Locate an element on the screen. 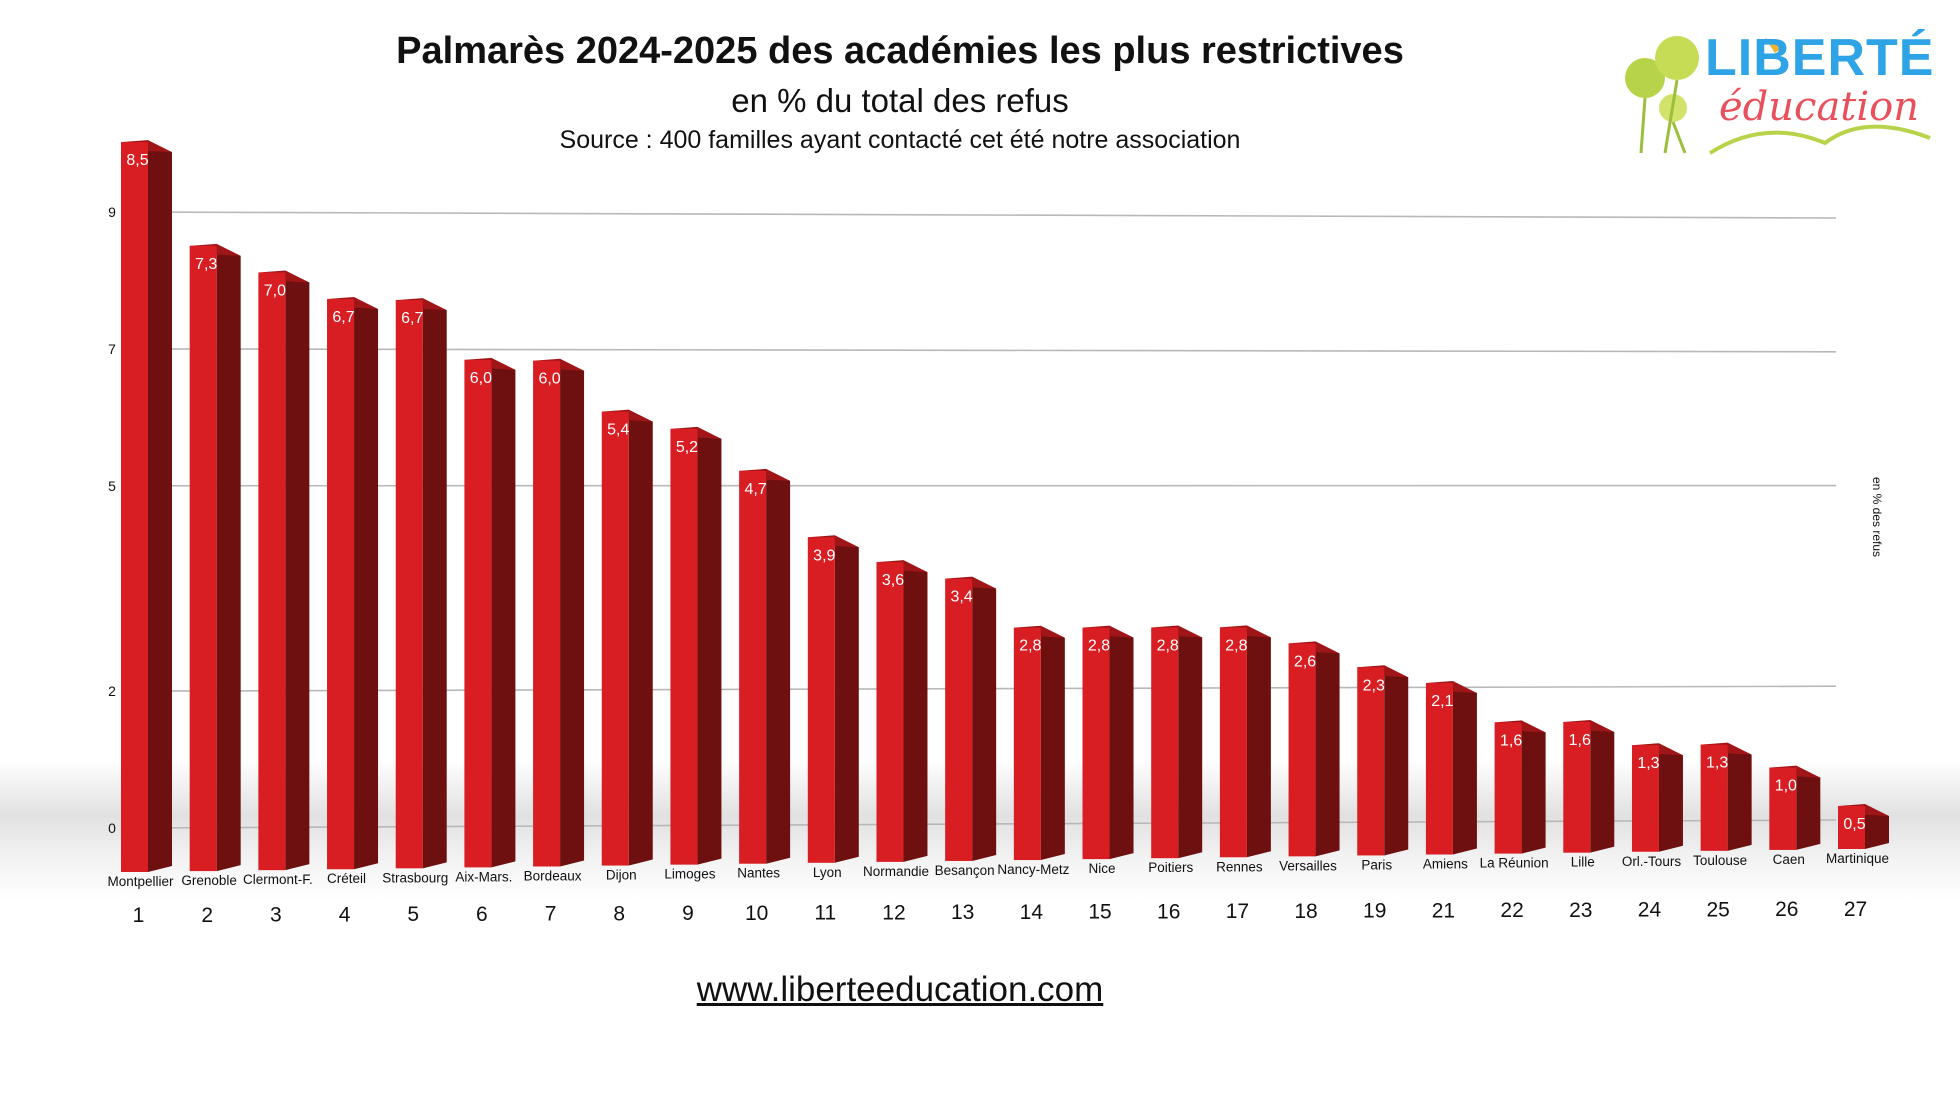 This screenshot has width=1960, height=1118. dandelion-icon is located at coordinates (1778, 95).